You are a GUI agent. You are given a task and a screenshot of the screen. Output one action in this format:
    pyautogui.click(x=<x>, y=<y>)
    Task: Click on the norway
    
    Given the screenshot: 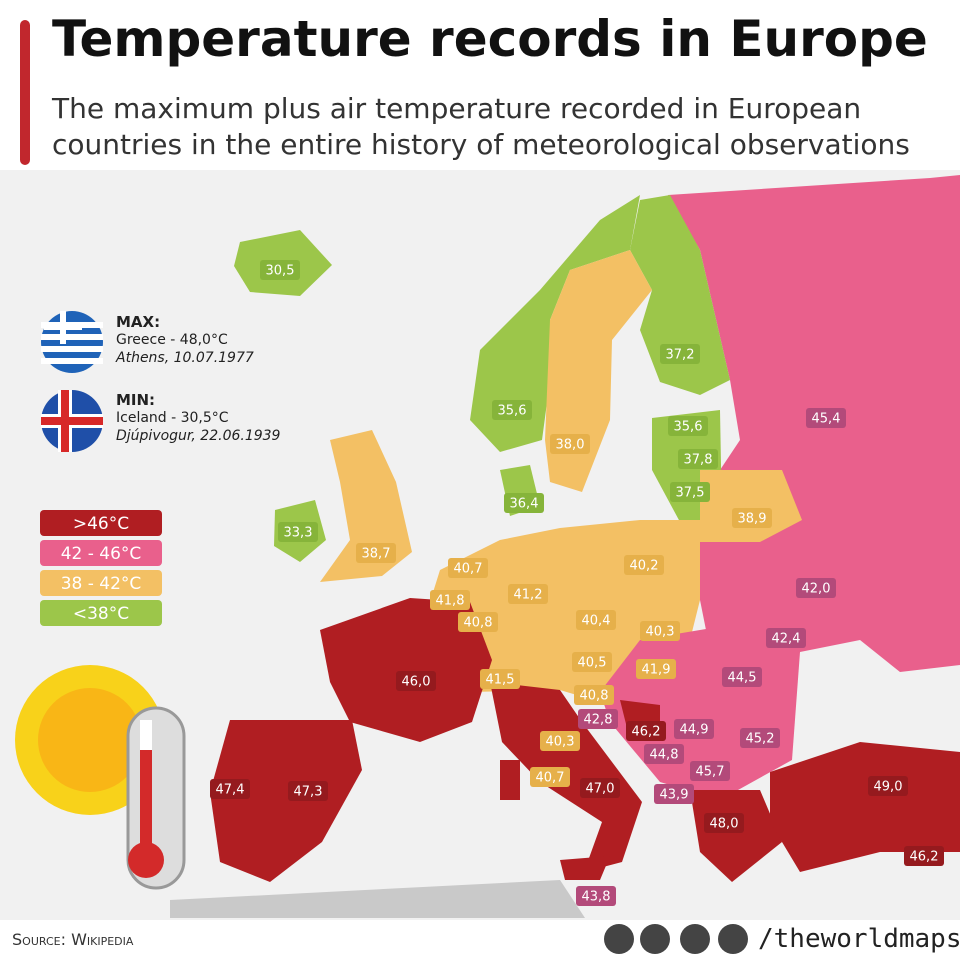 What is the action you would take?
    pyautogui.click(x=555, y=323)
    